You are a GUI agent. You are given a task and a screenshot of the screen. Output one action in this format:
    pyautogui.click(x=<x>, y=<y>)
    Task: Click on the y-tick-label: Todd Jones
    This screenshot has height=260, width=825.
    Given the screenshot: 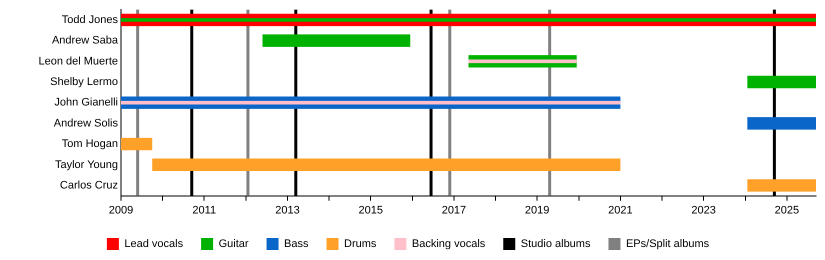 What is the action you would take?
    pyautogui.click(x=90, y=20)
    